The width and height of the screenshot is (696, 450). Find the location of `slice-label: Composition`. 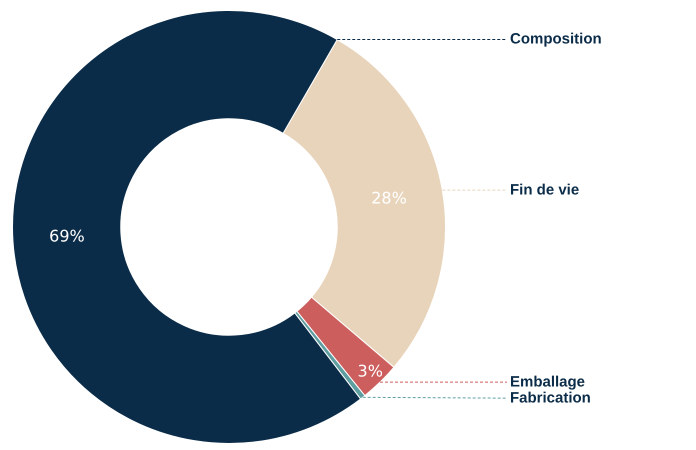

slice-label: Composition is located at coordinates (556, 39).